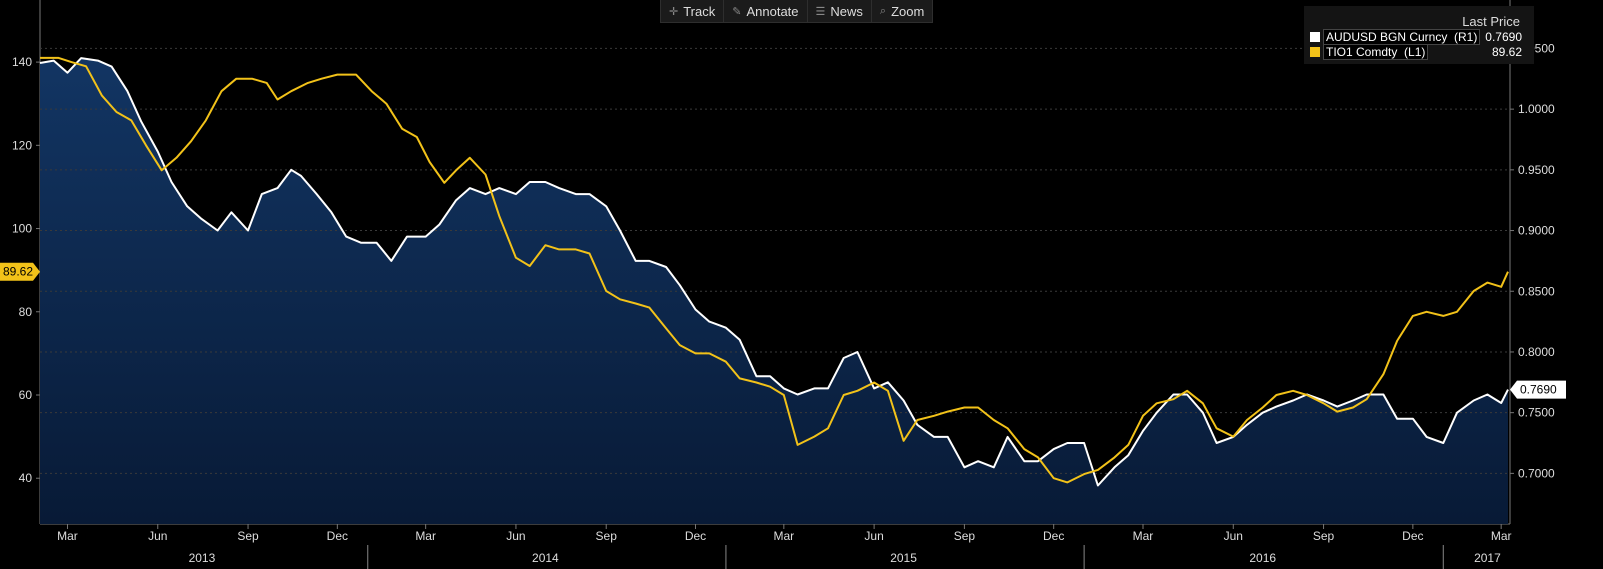 The image size is (1603, 569). Describe the element at coordinates (1503, 36) in the screenshot. I see `legend-value-audusd: 0.7690` at that location.